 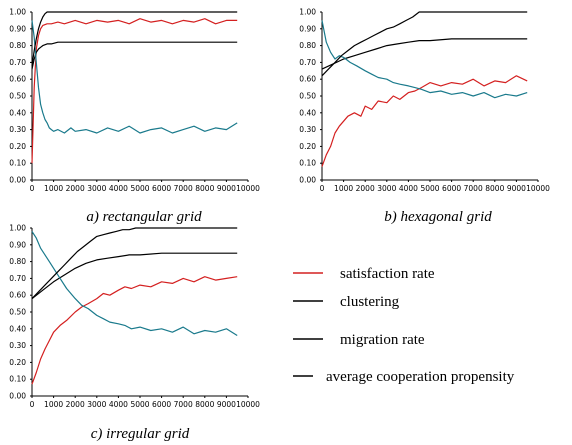 What do you see at coordinates (144, 217) in the screenshot?
I see `caption-rectangular-grid: a) rectangular grid` at bounding box center [144, 217].